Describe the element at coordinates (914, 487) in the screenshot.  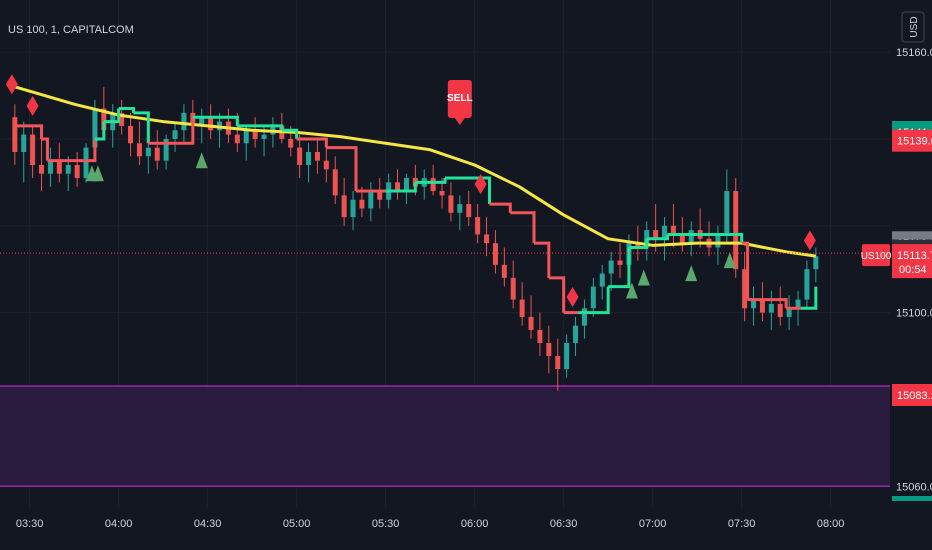
I see `y-tick-label-2: 15060.0` at that location.